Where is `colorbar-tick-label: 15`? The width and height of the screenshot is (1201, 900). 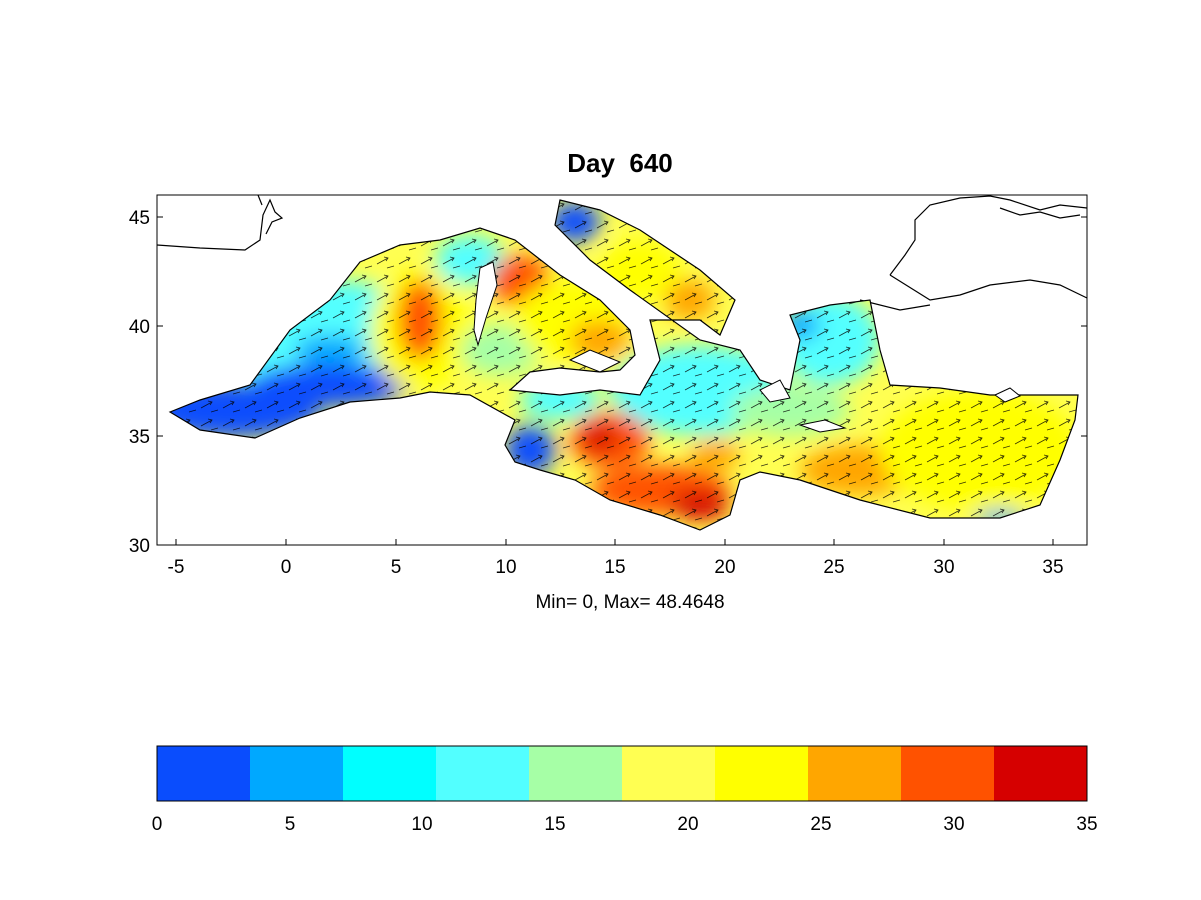 colorbar-tick-label: 15 is located at coordinates (554, 824).